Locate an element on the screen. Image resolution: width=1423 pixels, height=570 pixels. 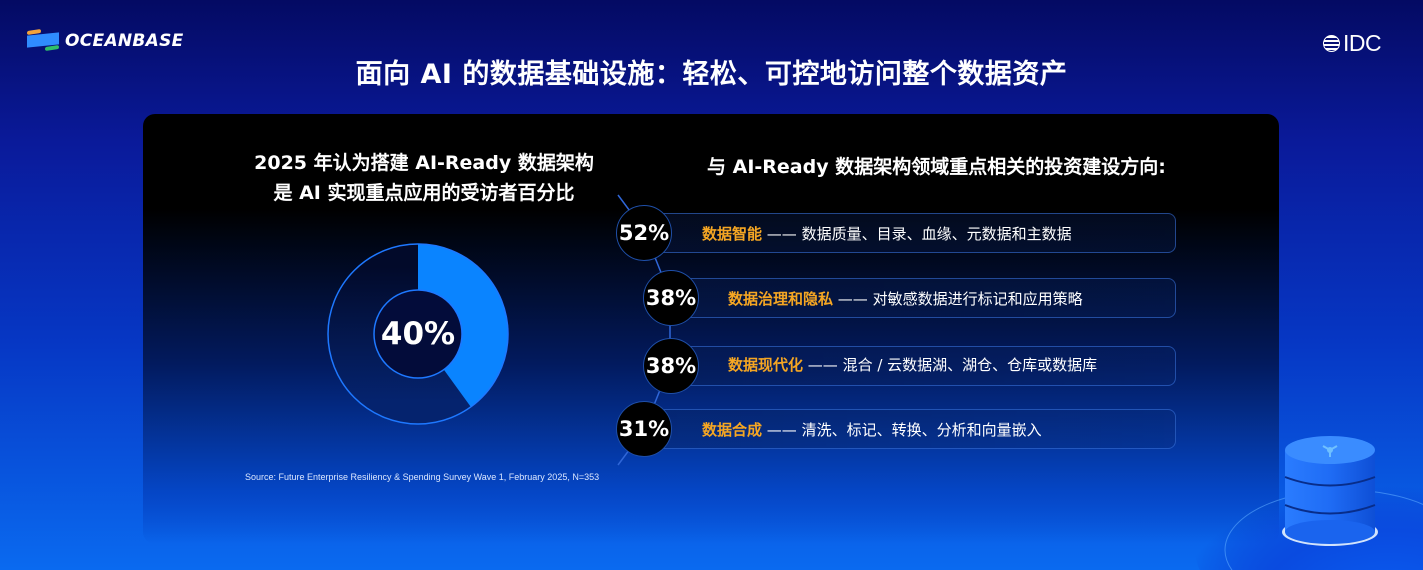
list-item-text-3: 数据现代化 —— 混合 / 云数据湖、湖仓、仓库或数据库 is located at coordinates (913, 365).